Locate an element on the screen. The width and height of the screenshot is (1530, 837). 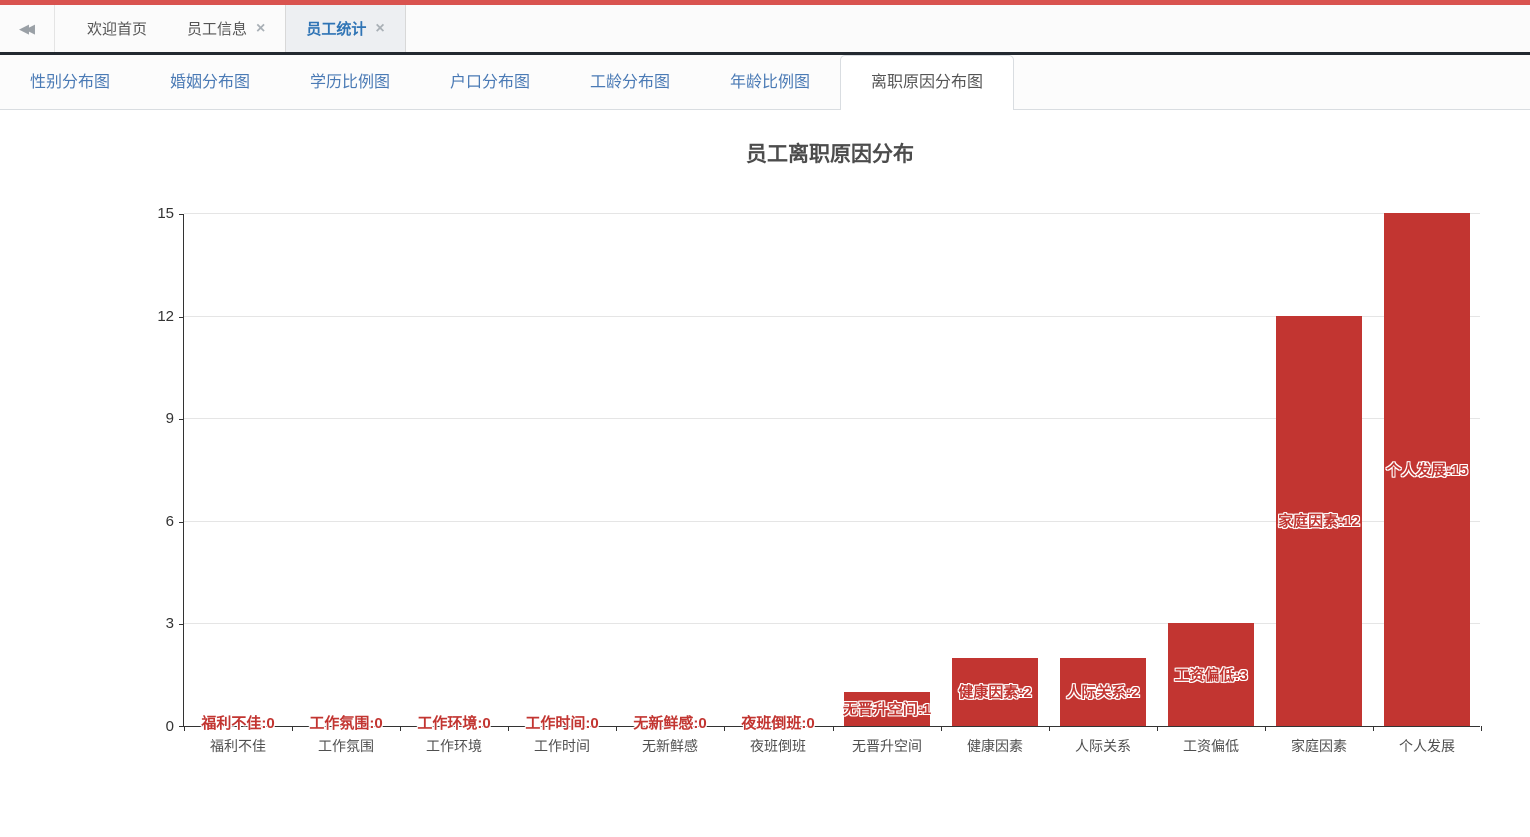
bar-家庭因素 is located at coordinates (1319, 521).